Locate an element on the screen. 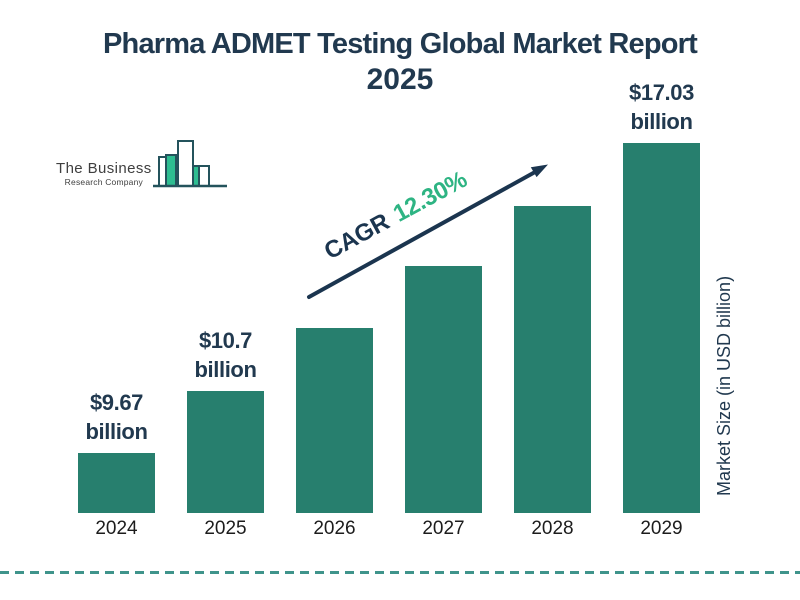 Image resolution: width=800 pixels, height=600 pixels. title-line-2: 2025 is located at coordinates (400, 79).